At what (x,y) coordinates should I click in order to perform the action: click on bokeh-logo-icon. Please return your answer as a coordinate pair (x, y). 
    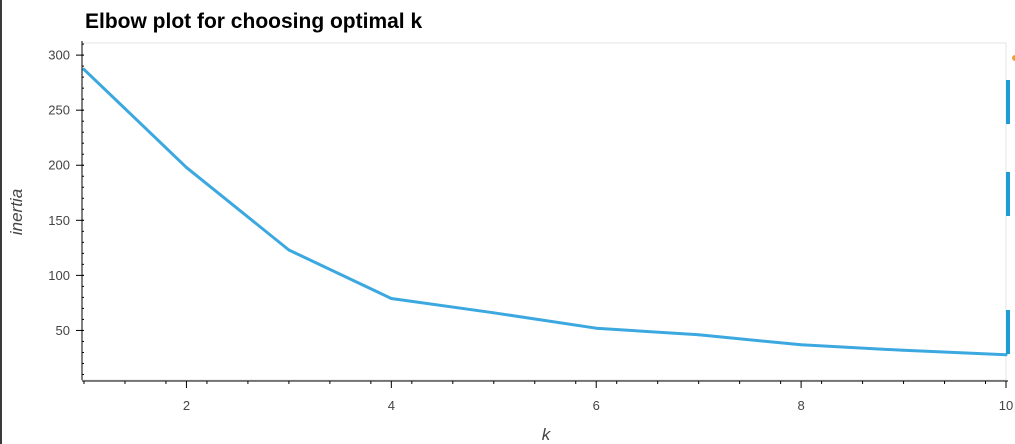
    Looking at the image, I should click on (1013, 58).